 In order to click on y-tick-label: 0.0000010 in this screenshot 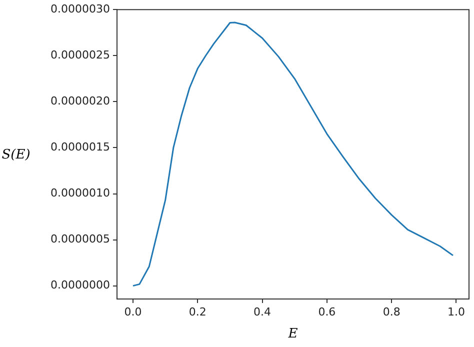, I will do `click(80, 193)`.